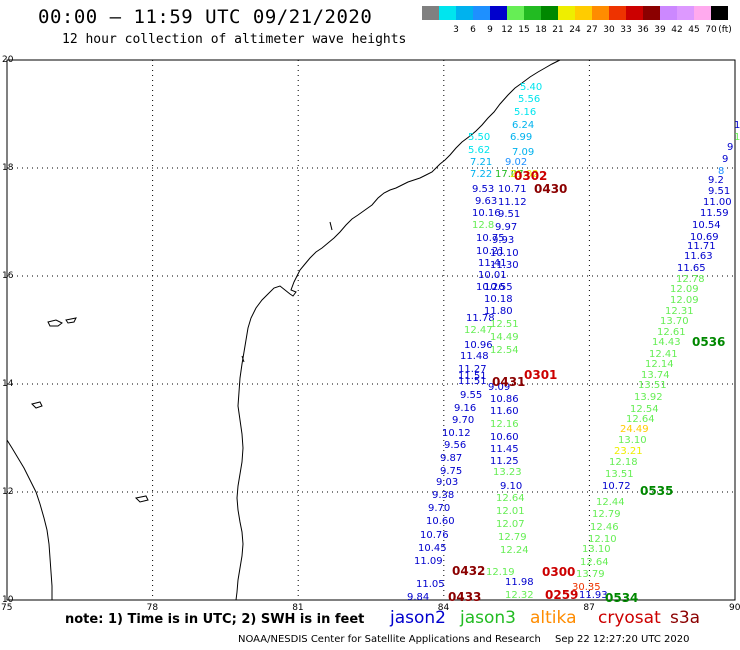 The image size is (740, 650). What do you see at coordinates (492, 263) in the screenshot?
I see `wave-height-label: 11.41` at bounding box center [492, 263].